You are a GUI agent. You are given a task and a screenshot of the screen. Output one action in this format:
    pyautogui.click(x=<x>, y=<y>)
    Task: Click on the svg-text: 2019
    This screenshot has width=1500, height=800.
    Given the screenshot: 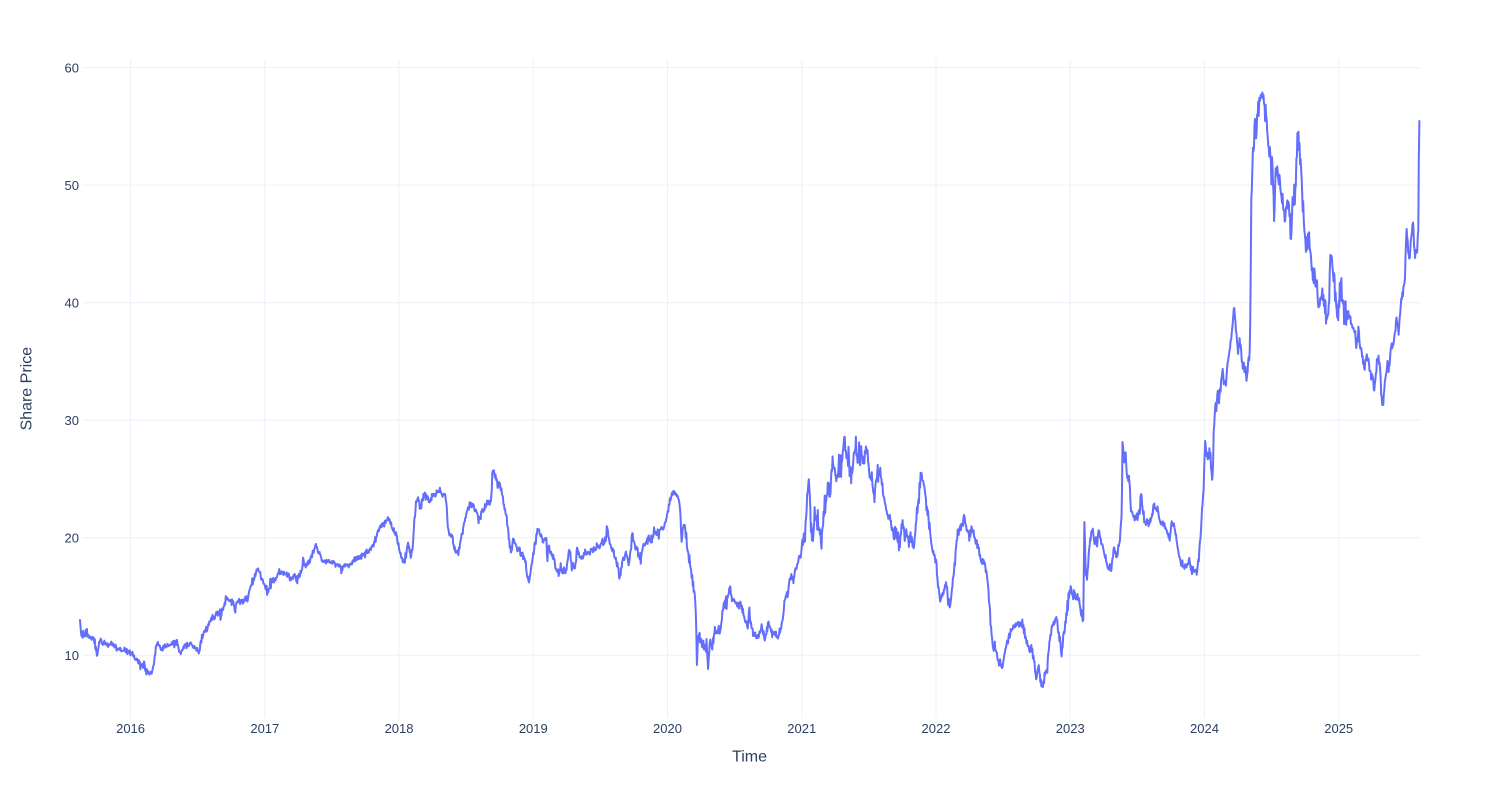 What is the action you would take?
    pyautogui.click(x=533, y=728)
    